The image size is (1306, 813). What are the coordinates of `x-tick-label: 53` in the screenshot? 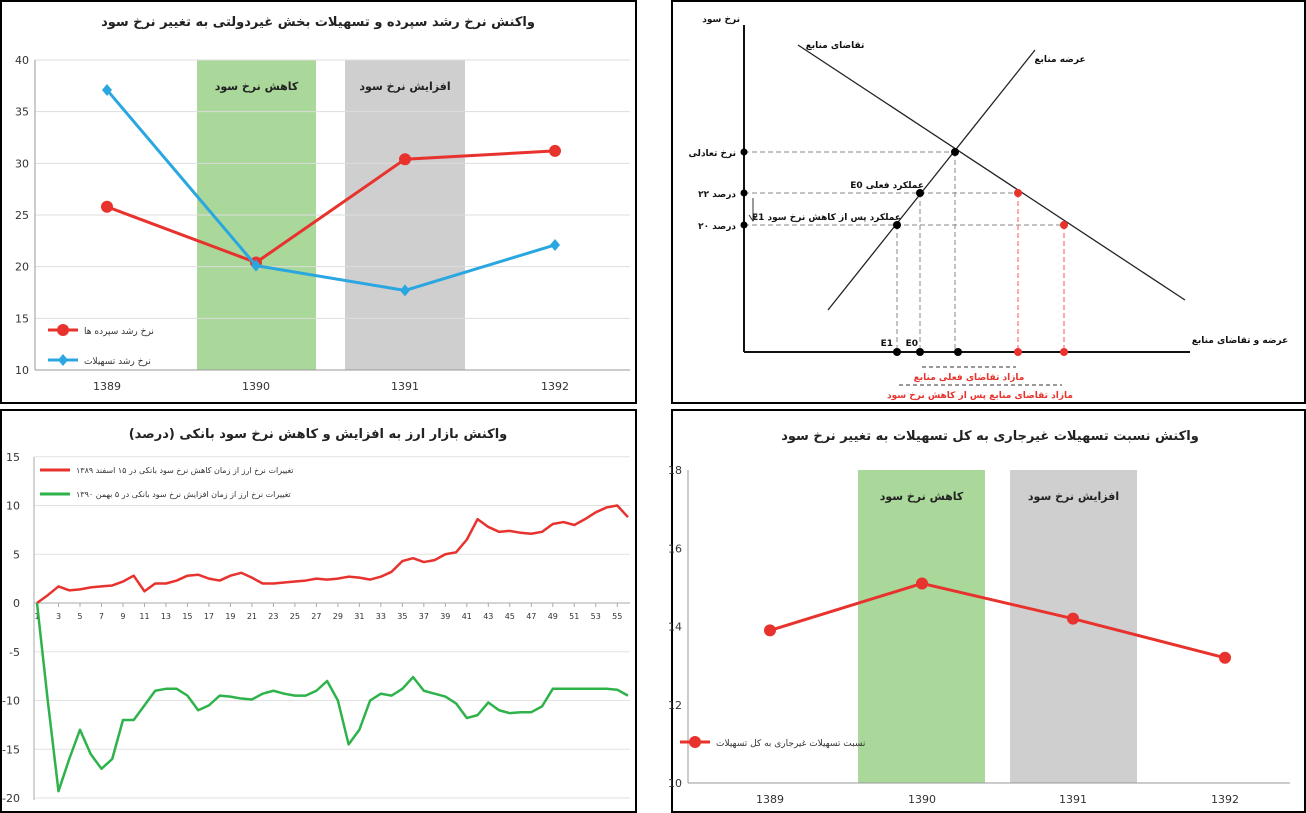 It's located at (596, 616).